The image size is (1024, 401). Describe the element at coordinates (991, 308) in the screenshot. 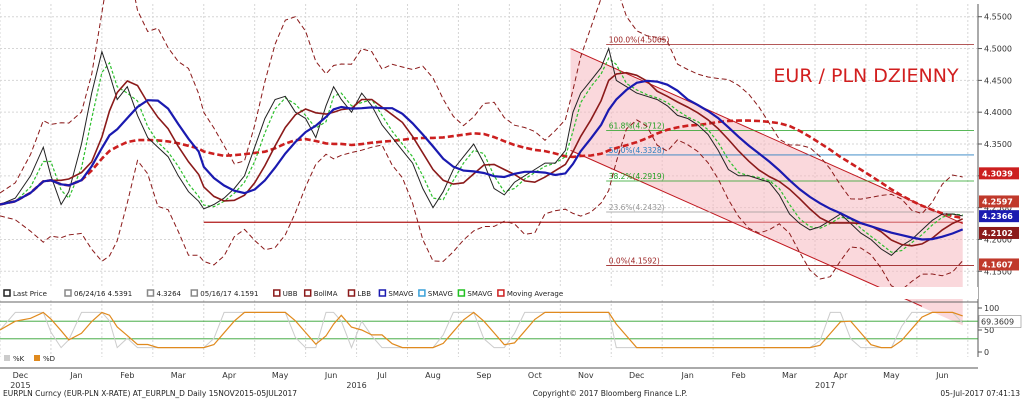

I see `rsi-tick-label-0: 100` at that location.